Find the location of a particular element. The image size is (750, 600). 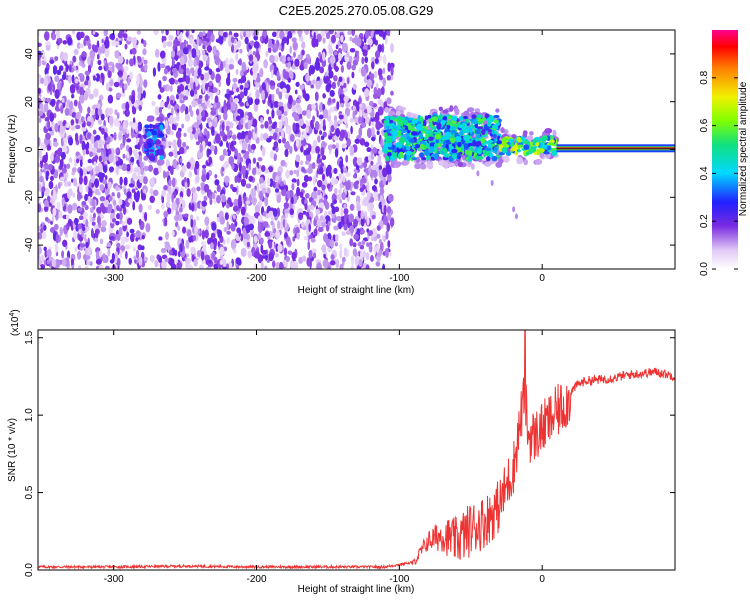

snr-x-label: Height of straight line (km) is located at coordinates (356, 589).